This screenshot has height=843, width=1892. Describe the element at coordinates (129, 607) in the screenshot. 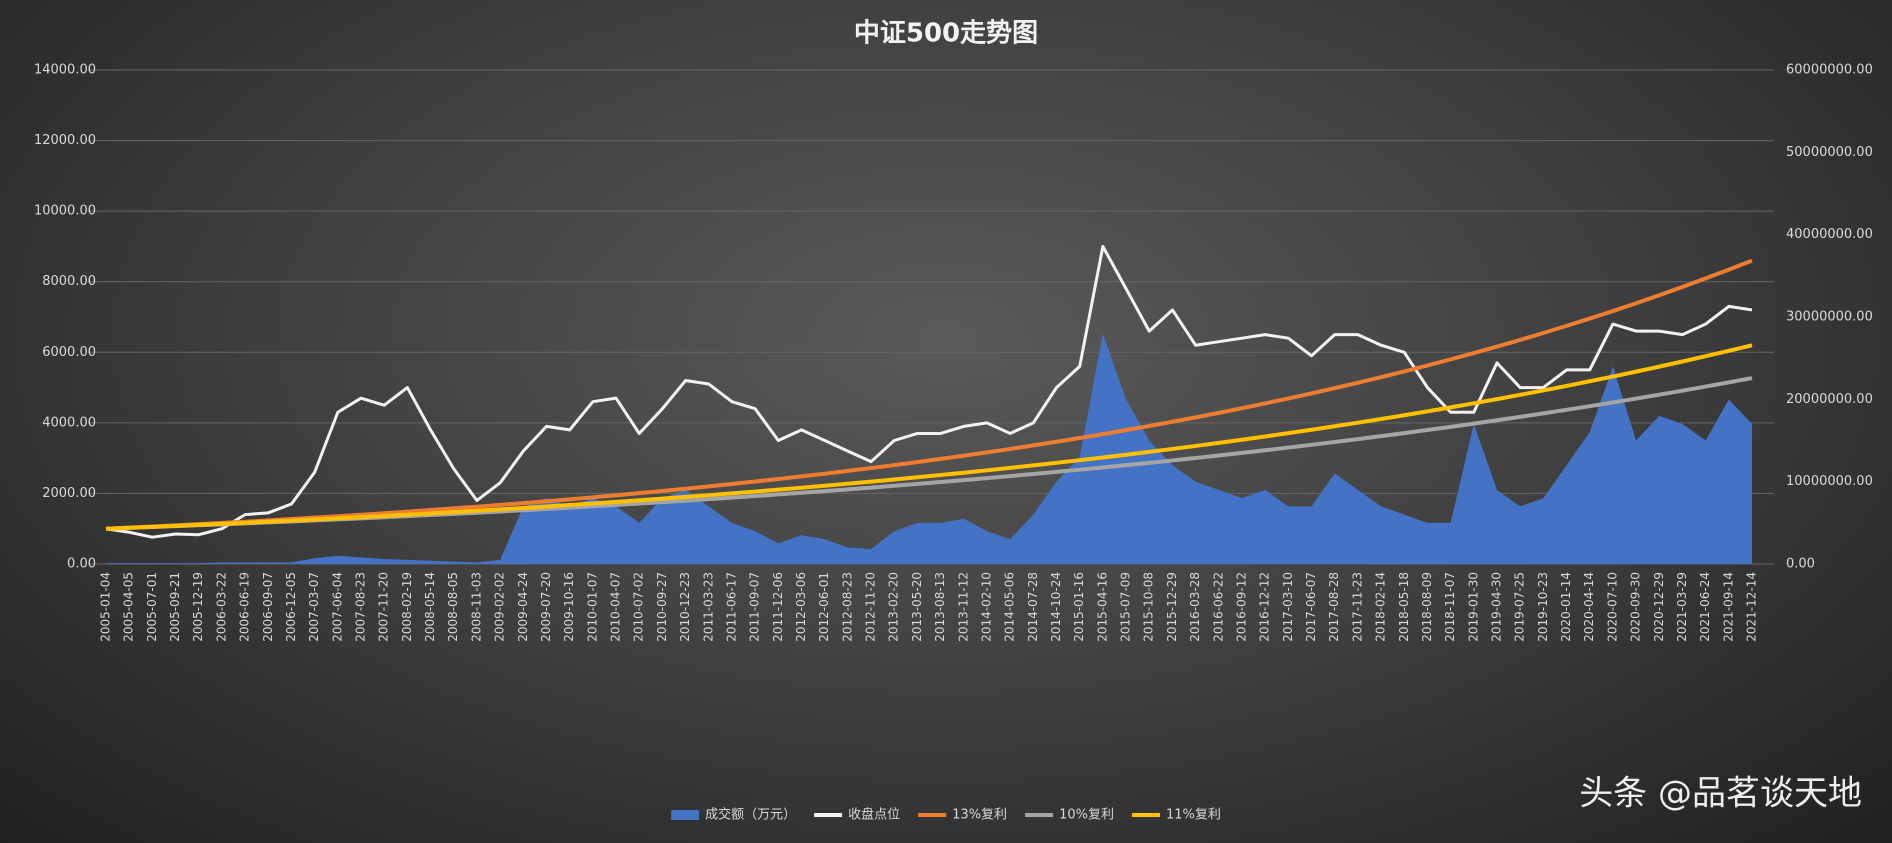

I see `x-tick-label: 2005-04-05` at that location.